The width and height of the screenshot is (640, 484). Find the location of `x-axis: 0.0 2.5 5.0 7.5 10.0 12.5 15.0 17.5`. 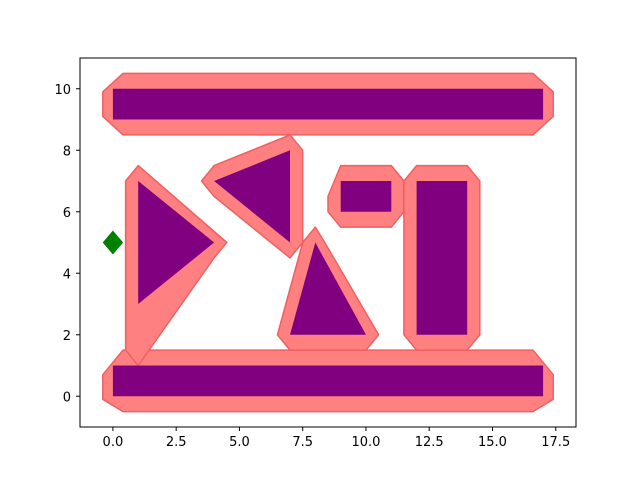

x-axis: 0.0 2.5 5.0 7.5 10.0 12.5 15.0 17.5 is located at coordinates (336, 438).